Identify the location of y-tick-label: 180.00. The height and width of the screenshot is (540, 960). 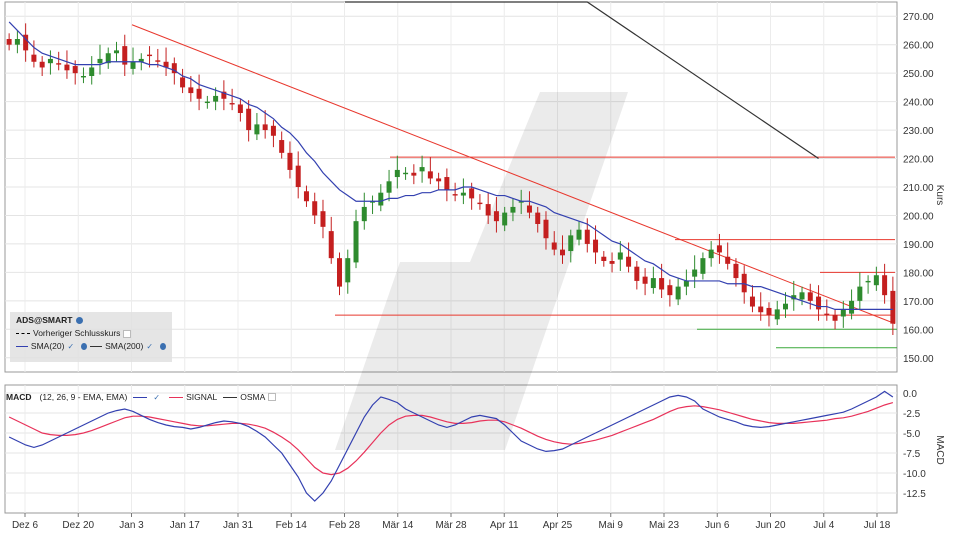
(918, 273).